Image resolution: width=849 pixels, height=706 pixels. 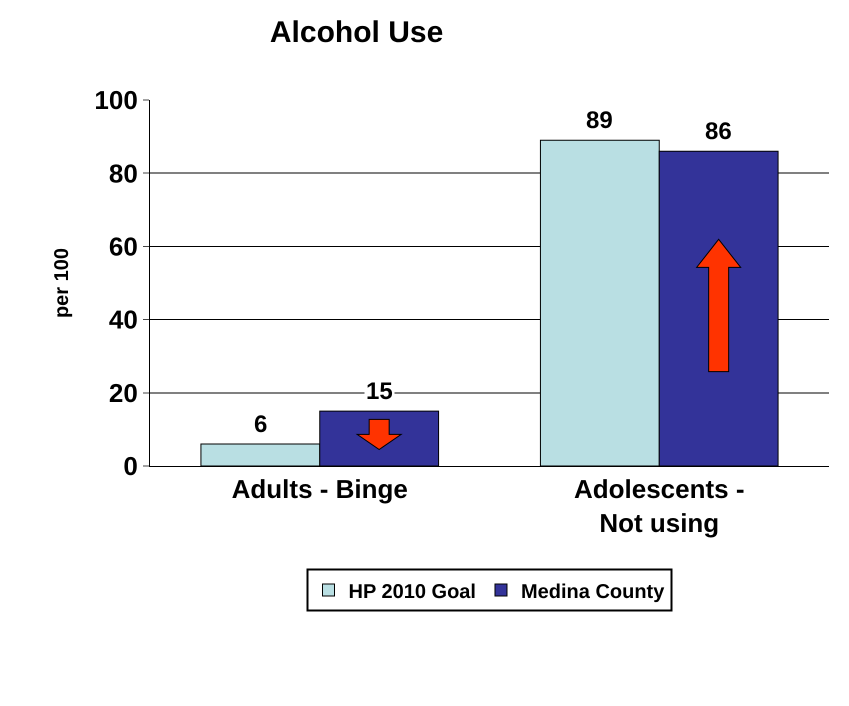 What do you see at coordinates (659, 506) in the screenshot?
I see `x-tick-label: Adolescents - Not using` at bounding box center [659, 506].